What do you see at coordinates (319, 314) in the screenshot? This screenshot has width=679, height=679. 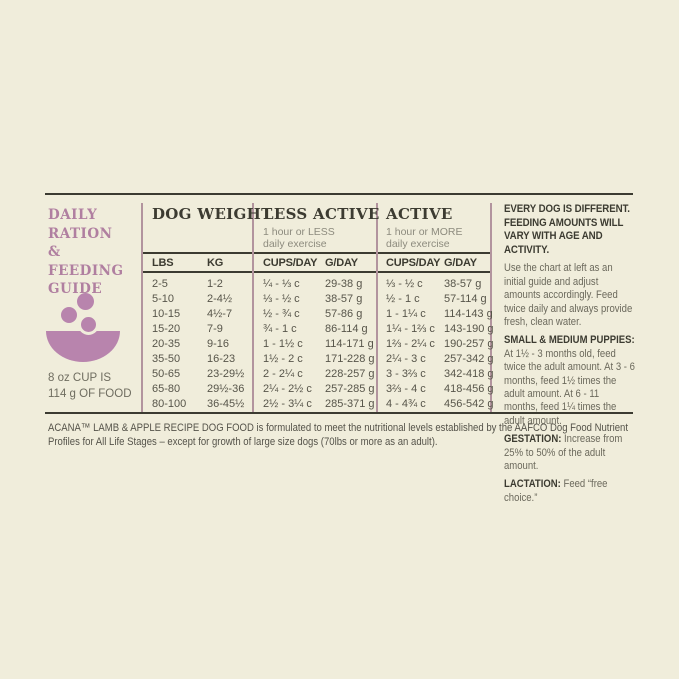 I see `table-row: ½ - ¾ c 57-86 g` at bounding box center [319, 314].